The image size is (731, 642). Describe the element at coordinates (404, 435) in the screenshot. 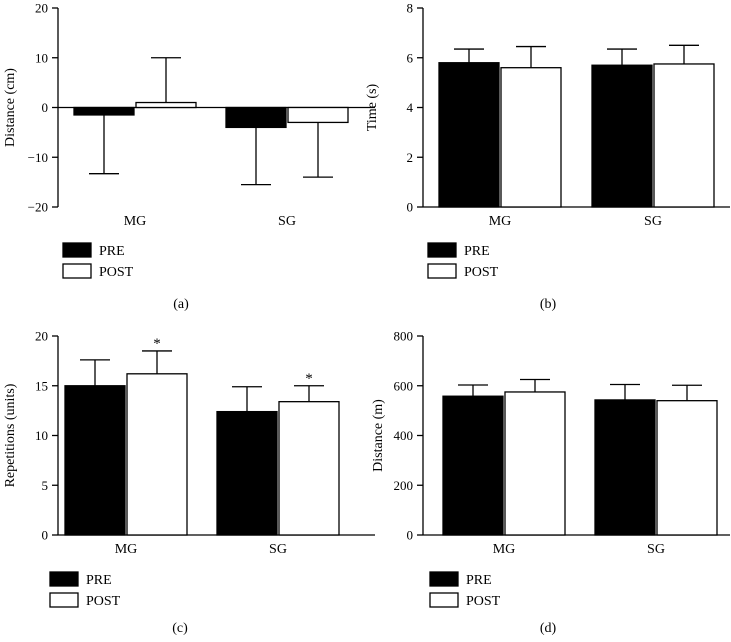

I see `y-tick-label: 400` at that location.